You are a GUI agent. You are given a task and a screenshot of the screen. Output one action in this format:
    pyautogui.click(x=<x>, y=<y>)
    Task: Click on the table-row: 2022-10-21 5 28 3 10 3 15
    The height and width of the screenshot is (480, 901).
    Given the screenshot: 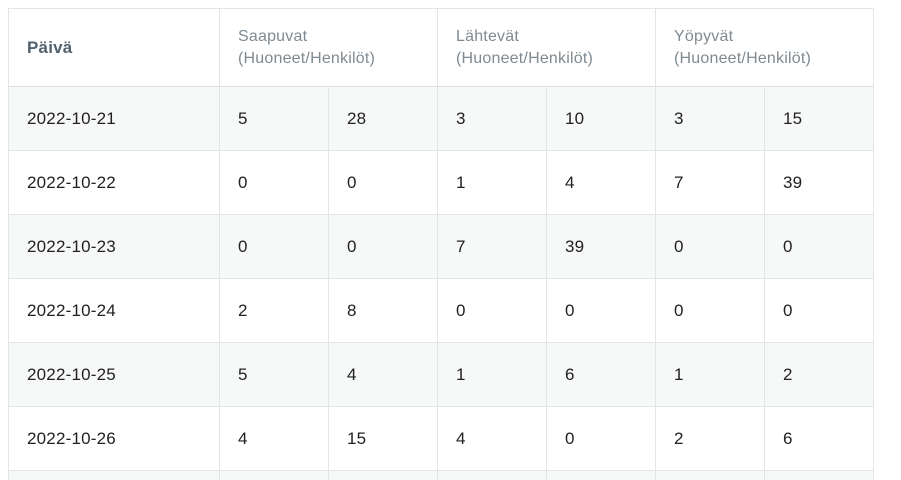 What is the action you would take?
    pyautogui.click(x=441, y=118)
    